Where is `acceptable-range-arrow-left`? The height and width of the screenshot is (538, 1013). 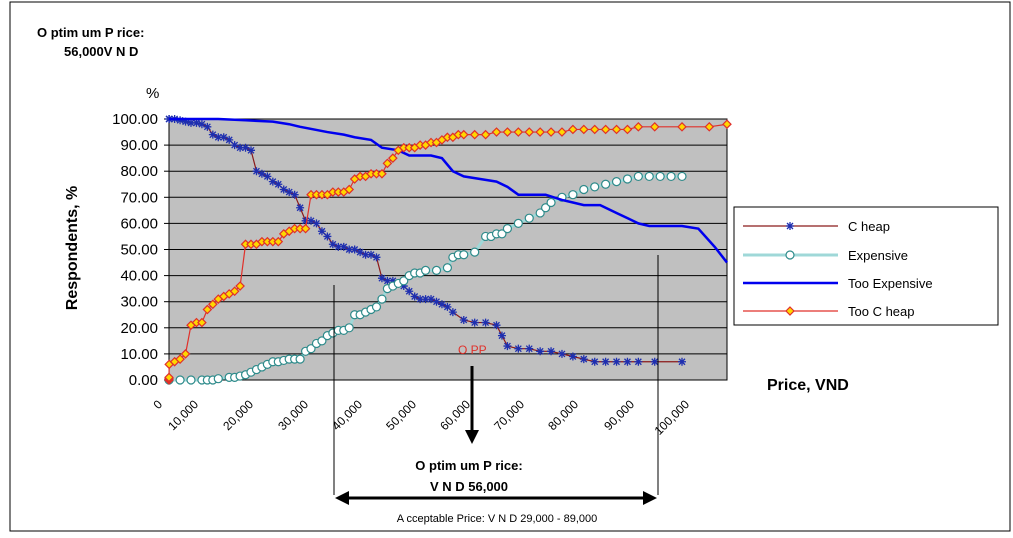 acceptable-range-arrow-left is located at coordinates (342, 498).